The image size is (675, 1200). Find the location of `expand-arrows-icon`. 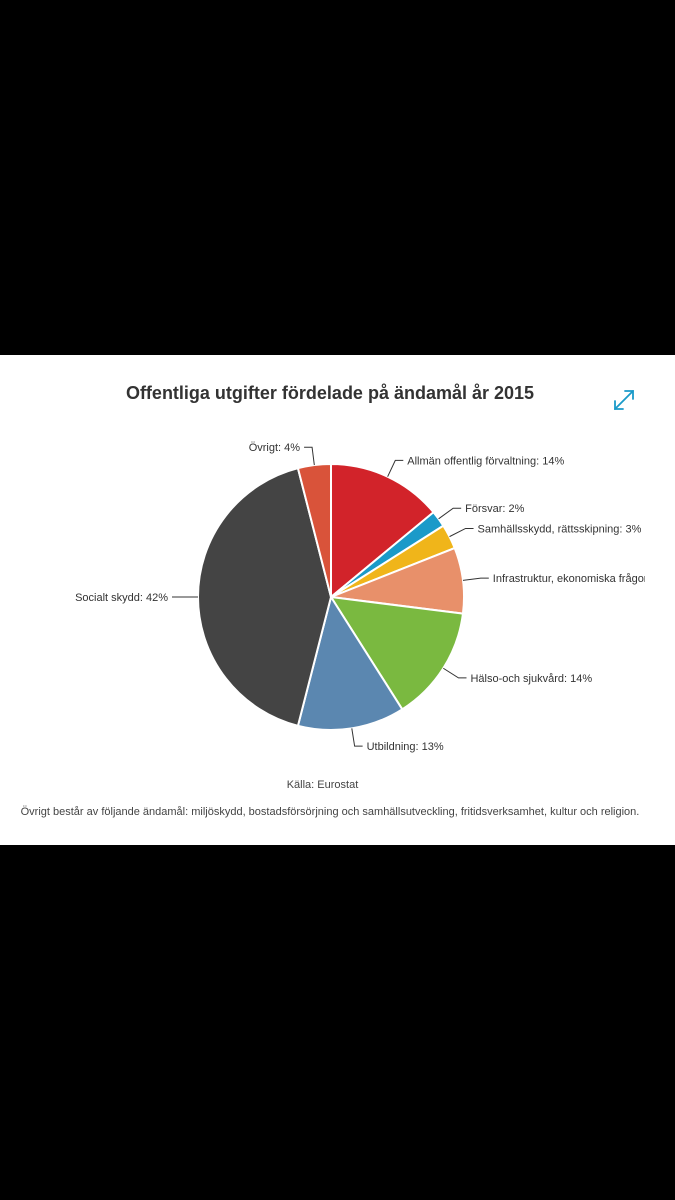

expand-arrows-icon is located at coordinates (624, 400).